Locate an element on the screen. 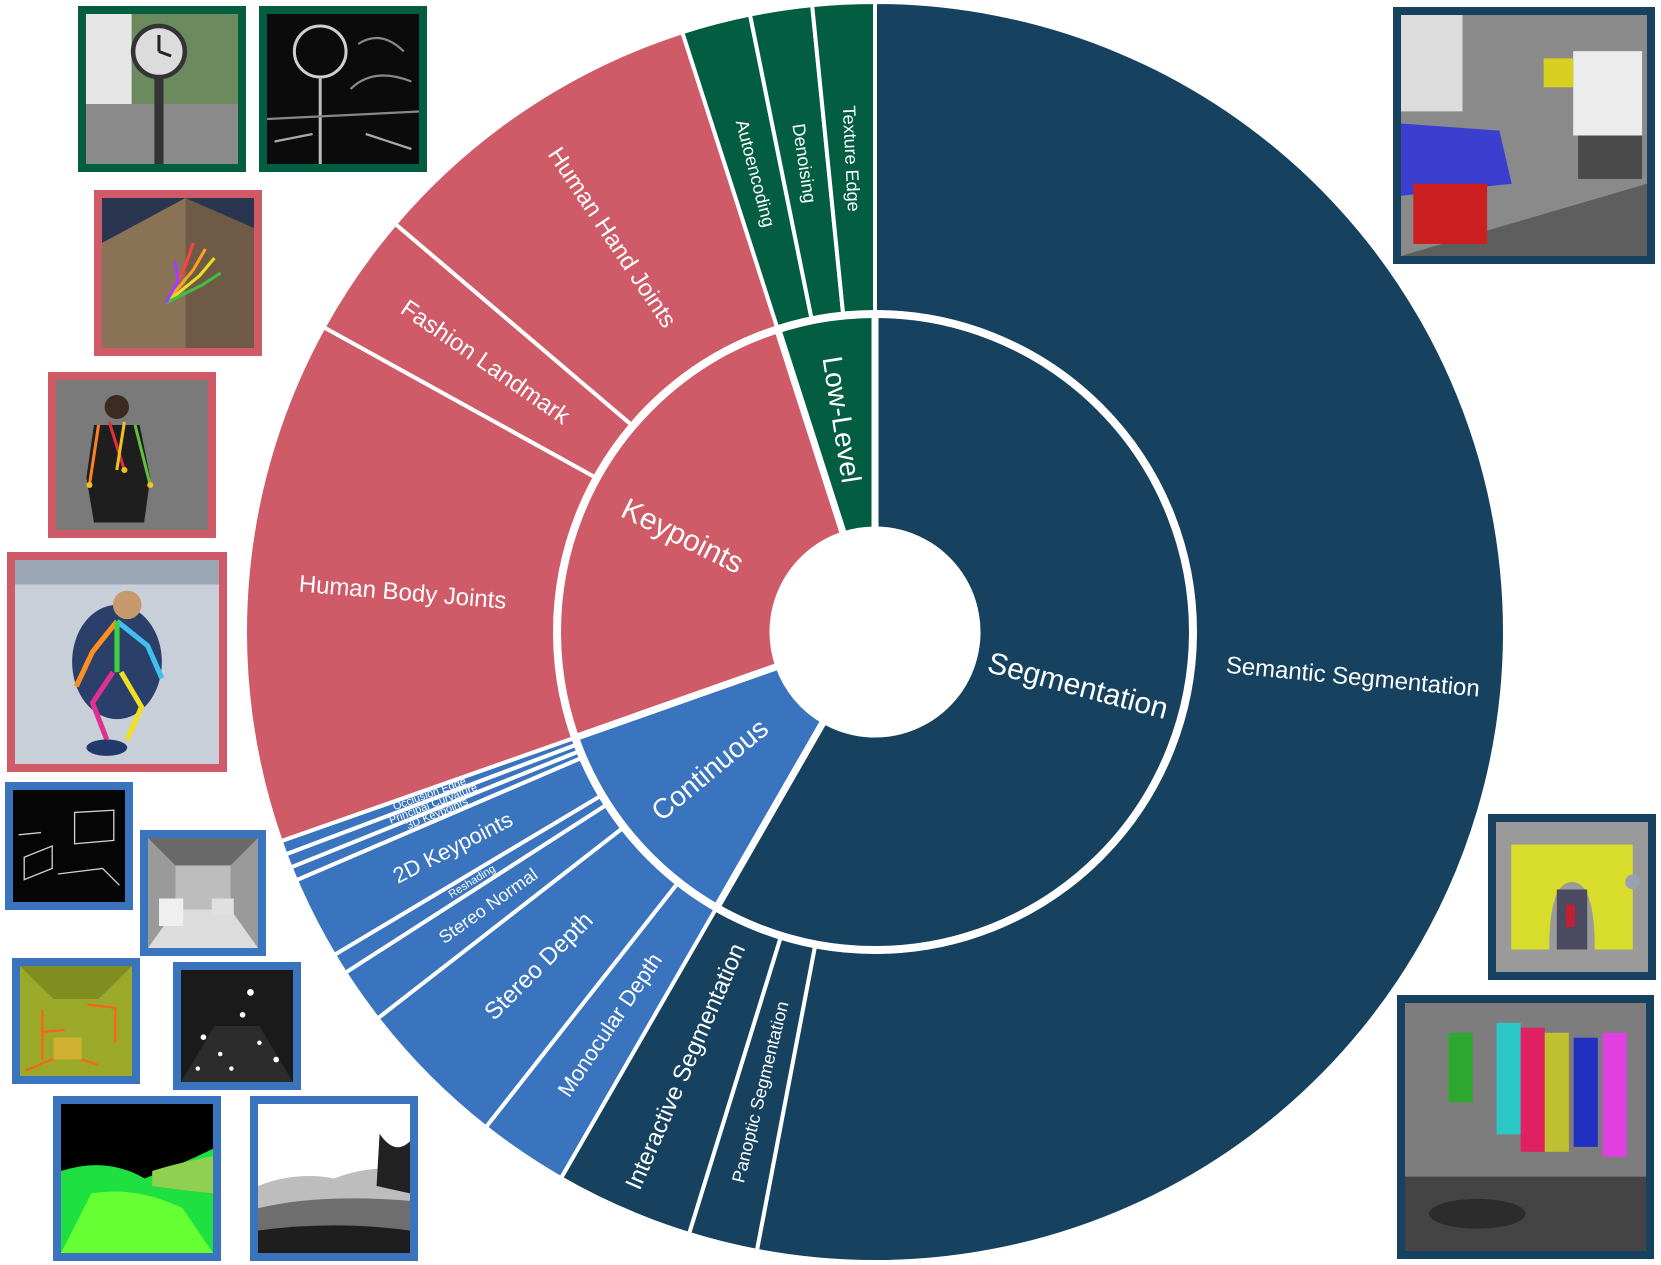  thumb-occlusion-edge is located at coordinates (69, 846).